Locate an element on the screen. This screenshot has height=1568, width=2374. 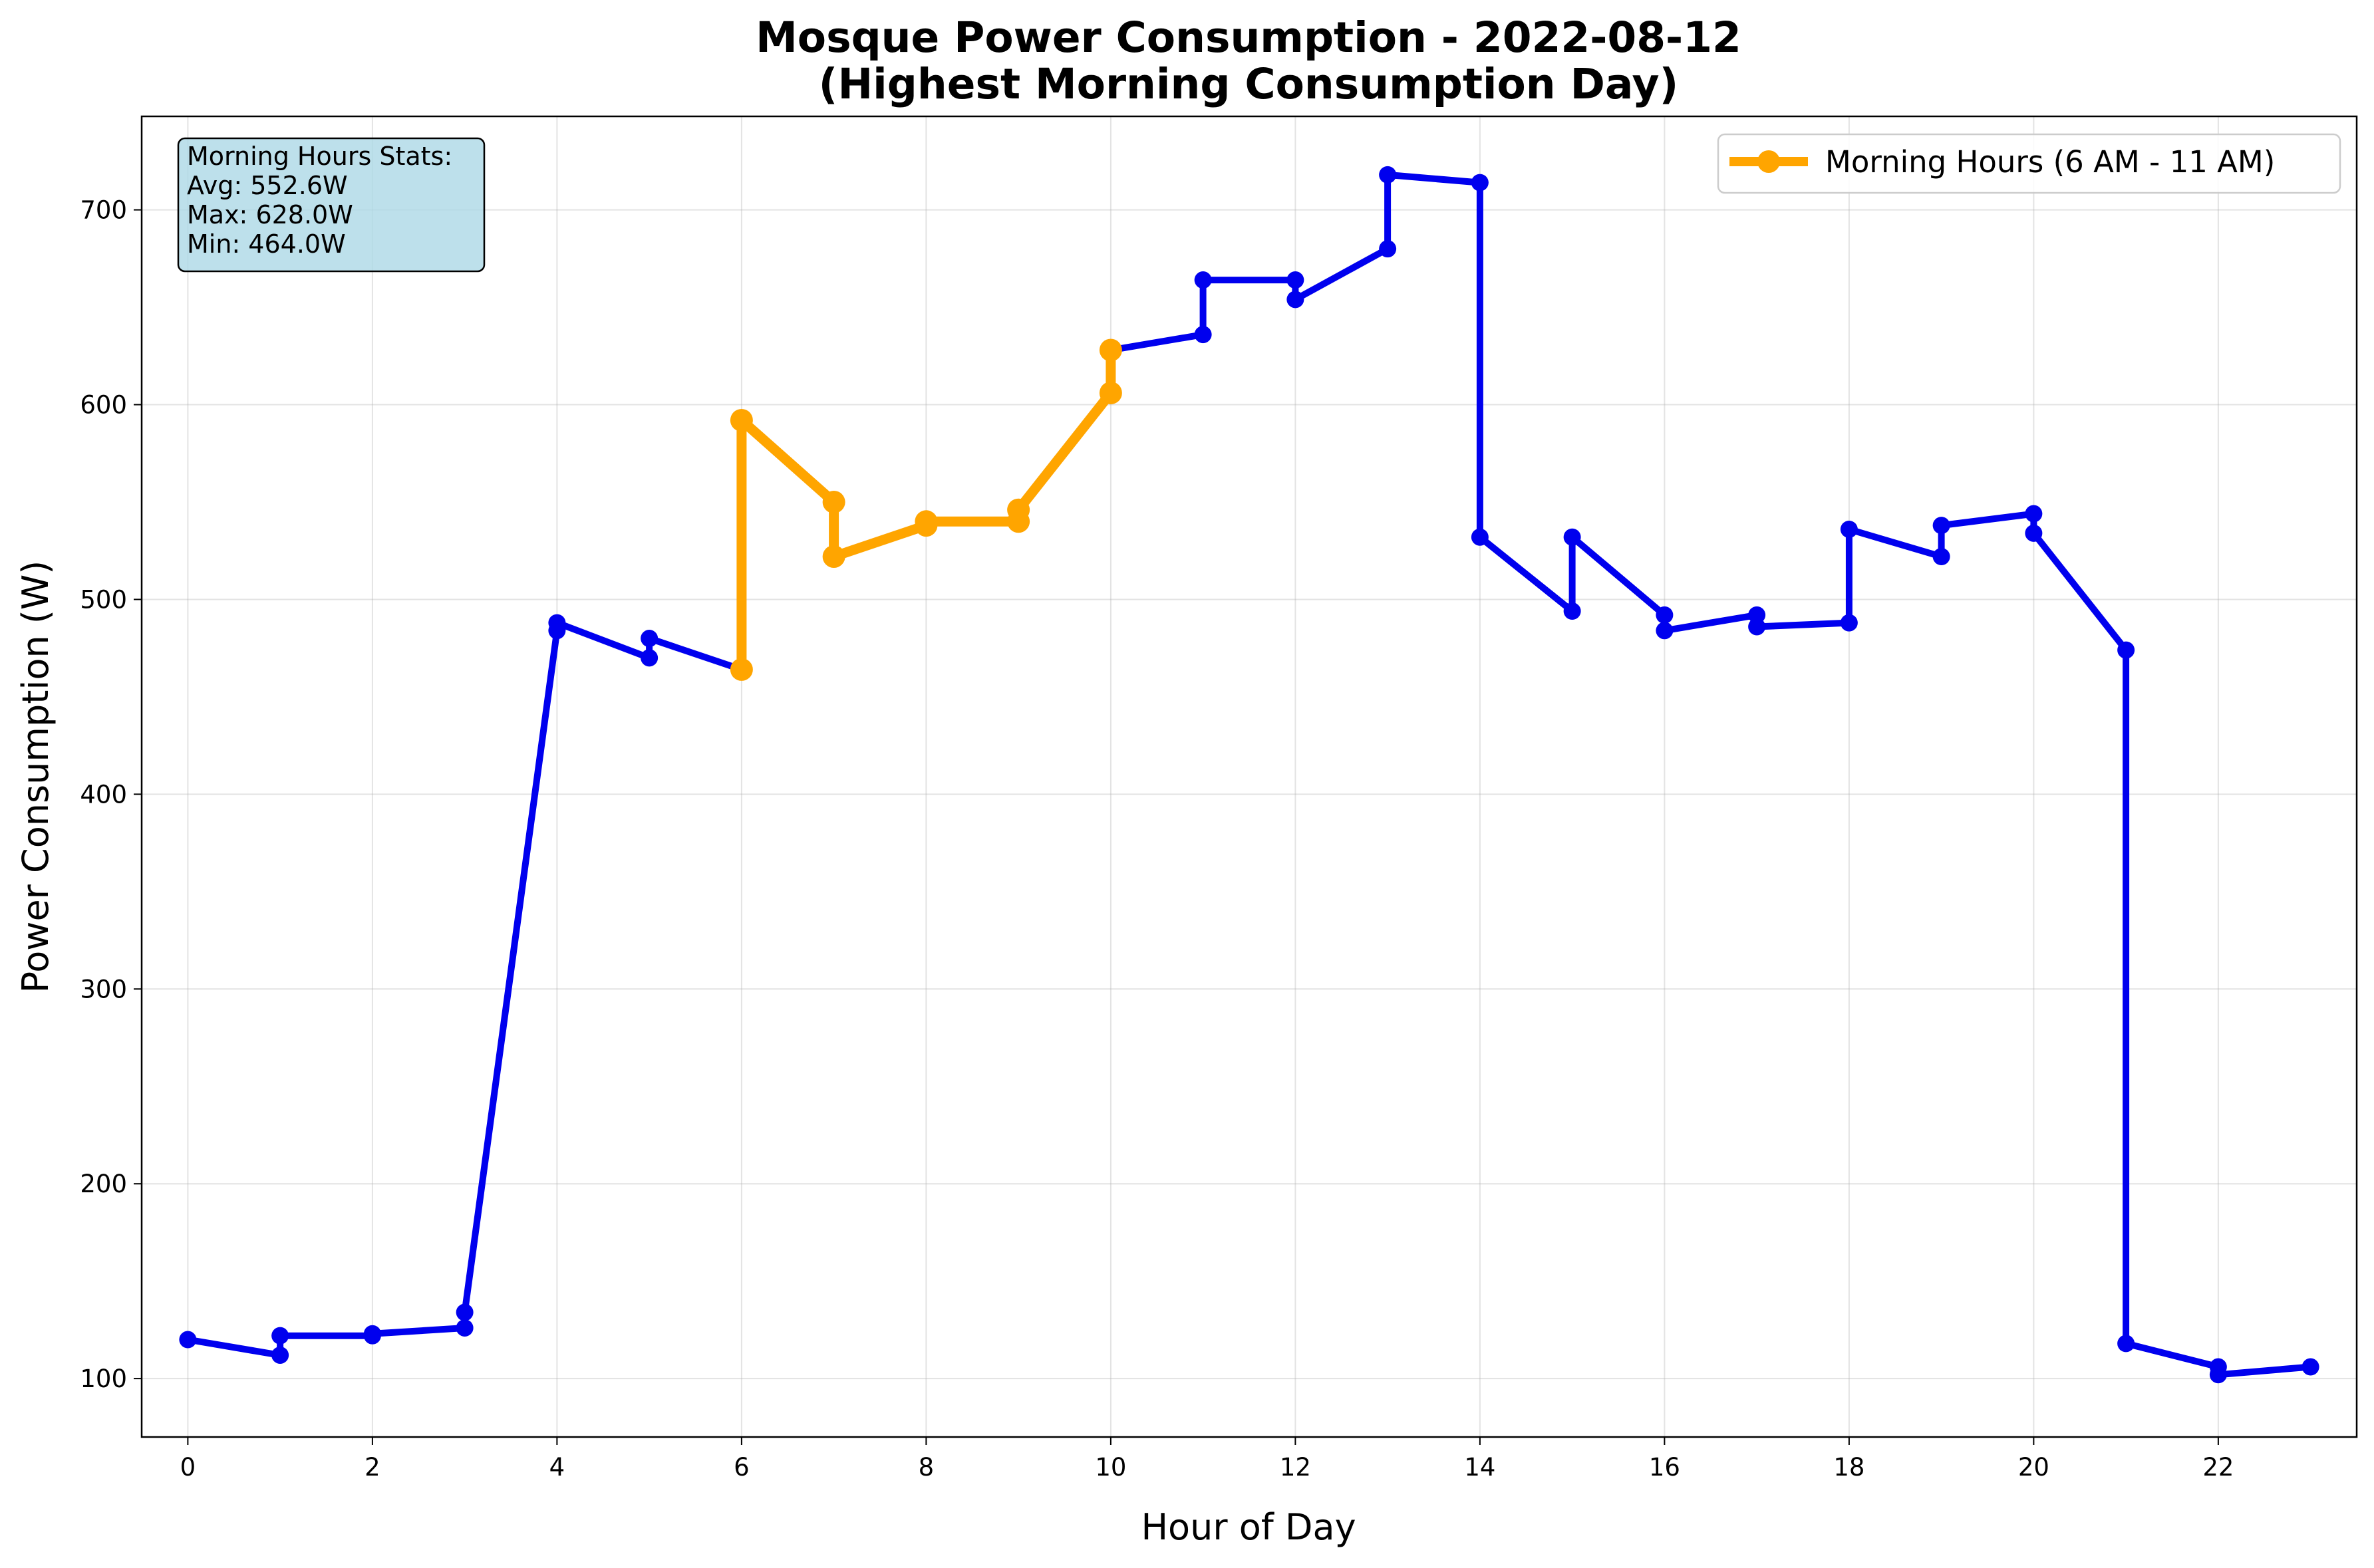
x-tick-label: 8 is located at coordinates (927, 1467).